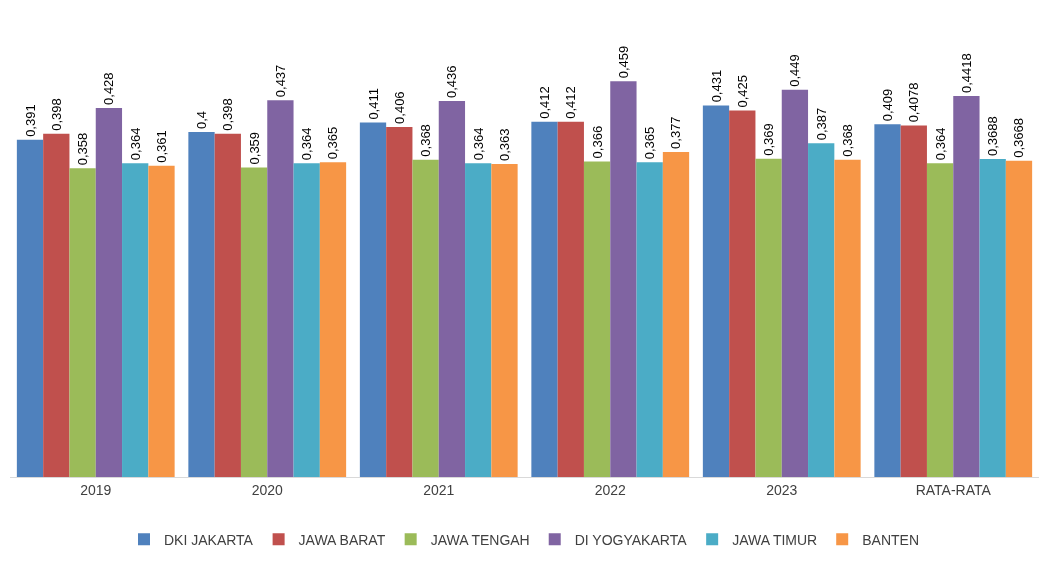 The width and height of the screenshot is (1049, 566). I want to click on data-label: 0,366, so click(597, 142).